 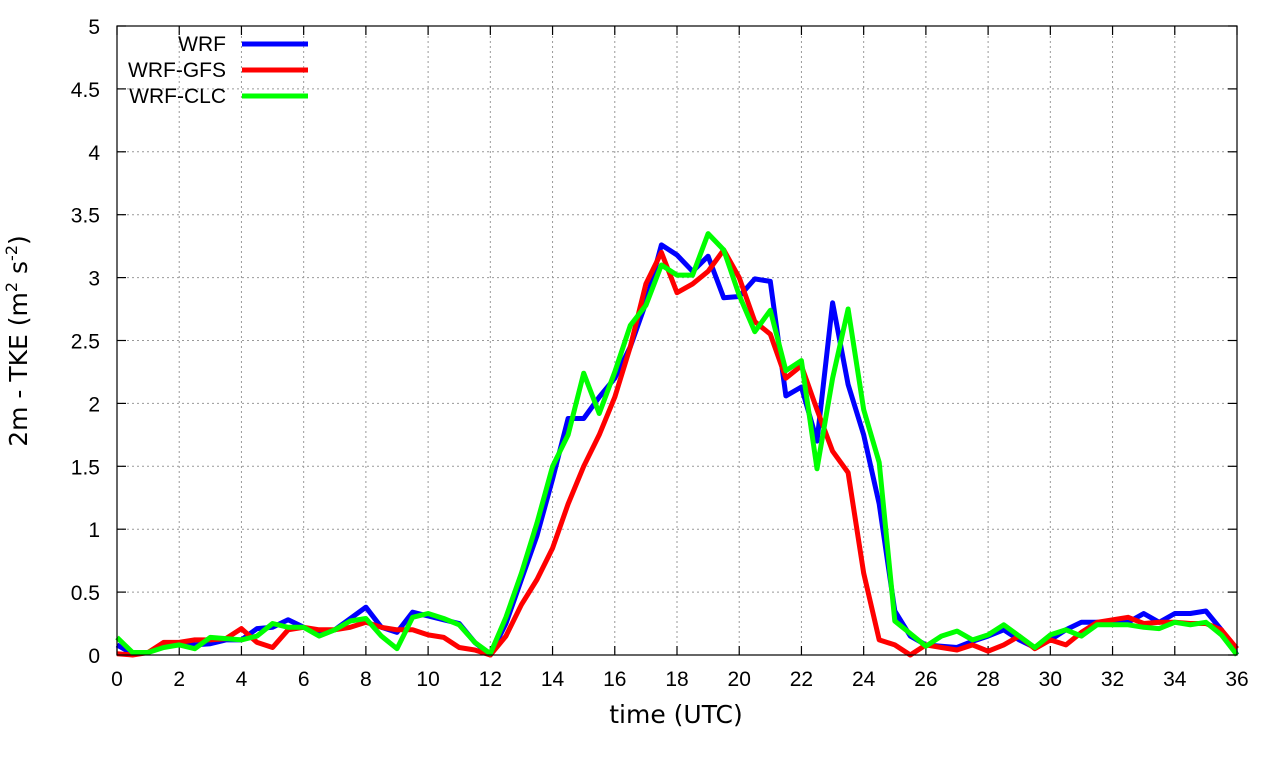 What do you see at coordinates (85, 216) in the screenshot?
I see `y-tick-label: 3.5` at bounding box center [85, 216].